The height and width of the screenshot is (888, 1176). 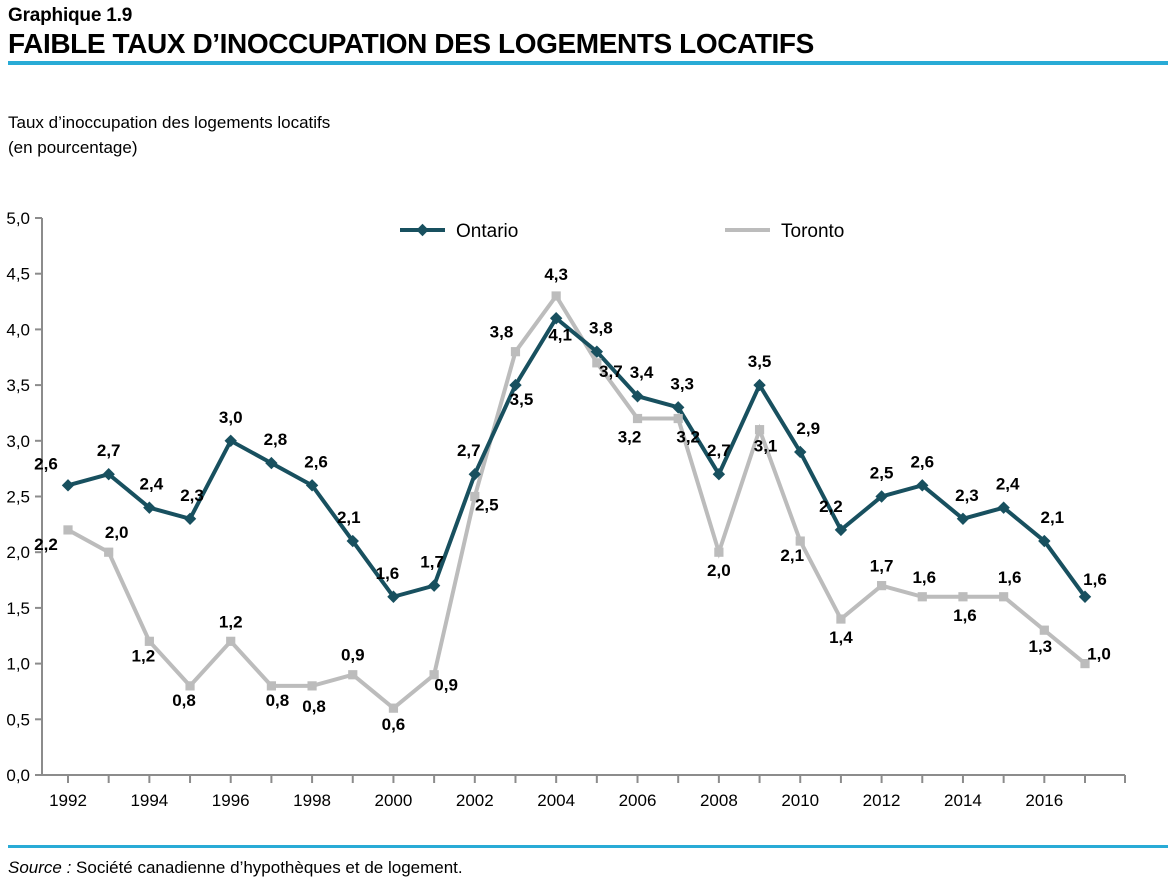 I want to click on data-point-label: 2,8, so click(x=276, y=439).